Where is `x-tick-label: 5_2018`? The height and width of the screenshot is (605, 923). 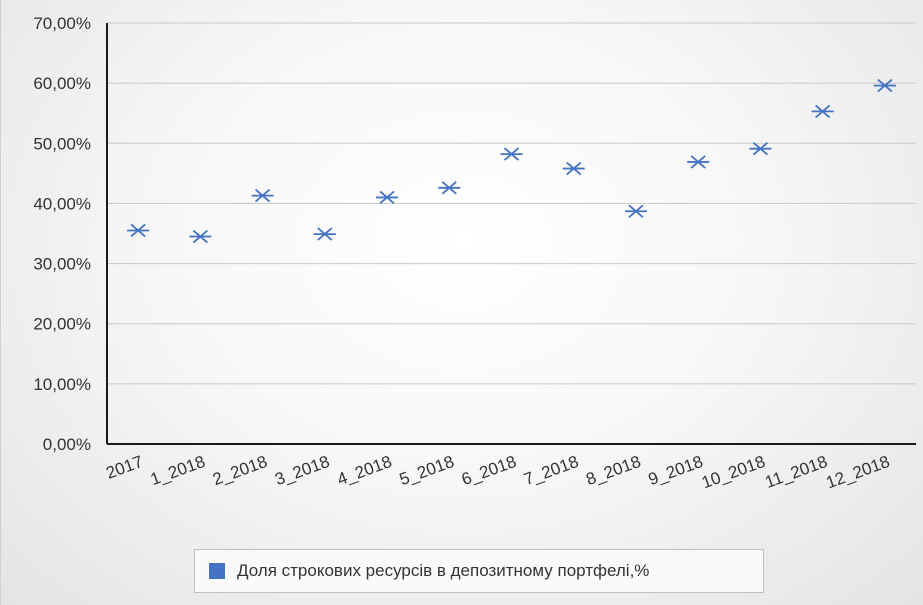
x-tick-label: 5_2018 is located at coordinates (427, 470).